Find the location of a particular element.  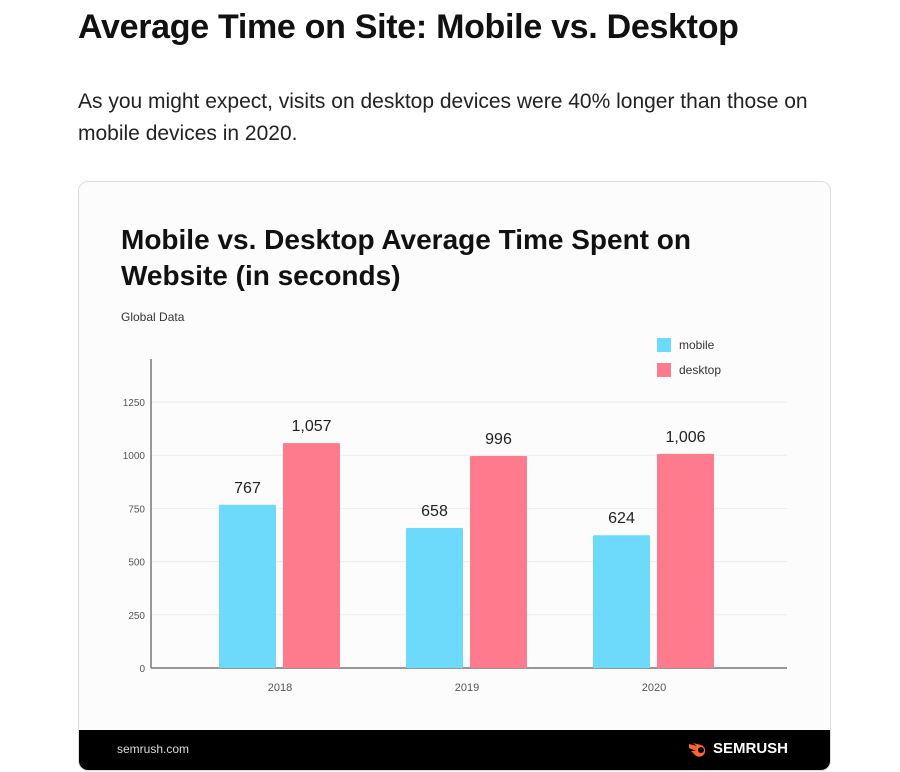

legend-label-desktop: desktop is located at coordinates (700, 370).